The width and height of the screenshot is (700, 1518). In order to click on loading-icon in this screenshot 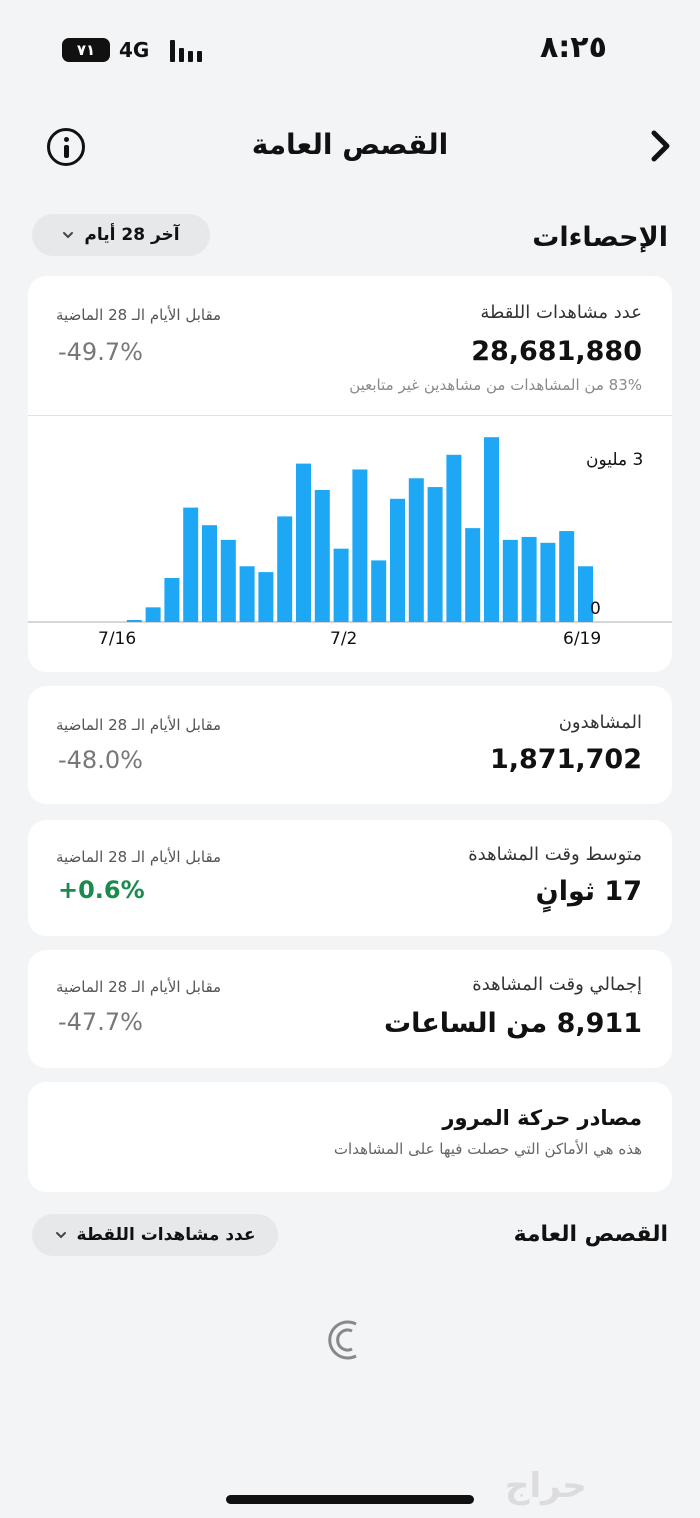, I will do `click(342, 1340)`.